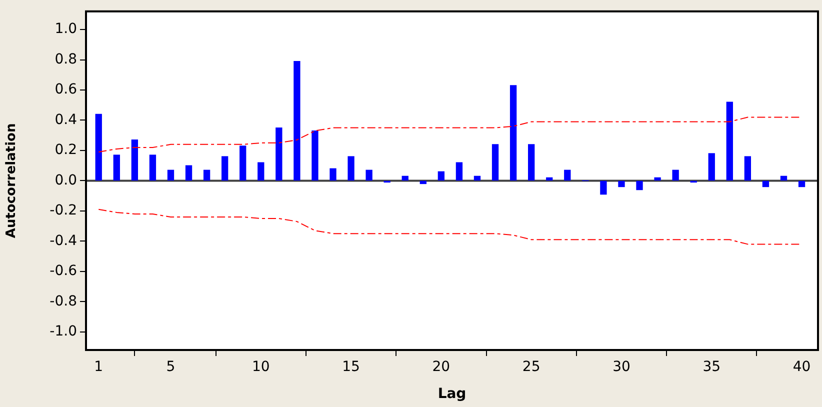 The height and width of the screenshot is (407, 822). What do you see at coordinates (441, 367) in the screenshot?
I see `x-tick-label: 20` at bounding box center [441, 367].